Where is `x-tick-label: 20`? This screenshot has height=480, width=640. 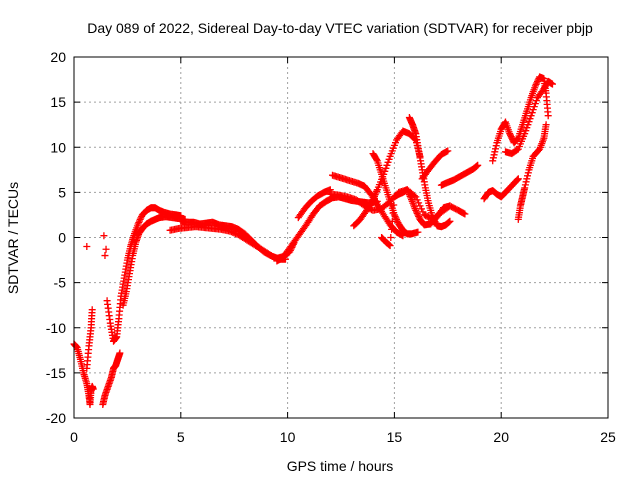 x-tick-label: 20 is located at coordinates (501, 437).